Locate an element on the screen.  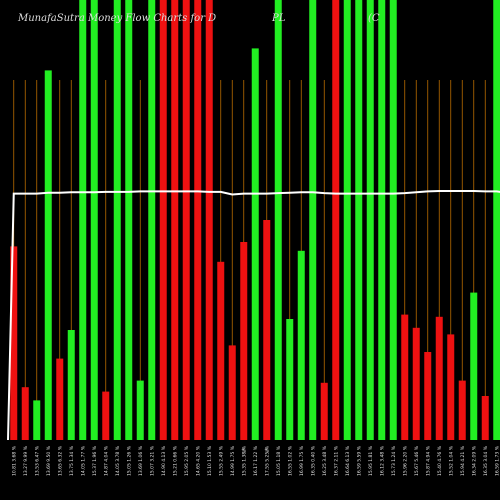
x-tick-label: 15.10 1.53 % is located at coordinates (210, 460).